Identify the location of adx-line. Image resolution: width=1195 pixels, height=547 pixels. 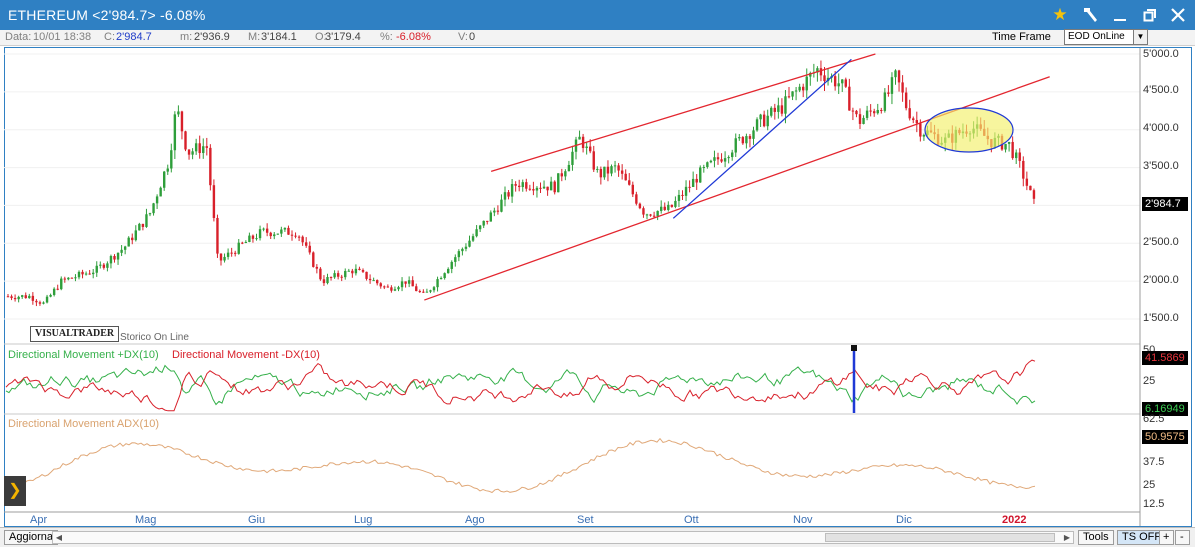
(520, 465).